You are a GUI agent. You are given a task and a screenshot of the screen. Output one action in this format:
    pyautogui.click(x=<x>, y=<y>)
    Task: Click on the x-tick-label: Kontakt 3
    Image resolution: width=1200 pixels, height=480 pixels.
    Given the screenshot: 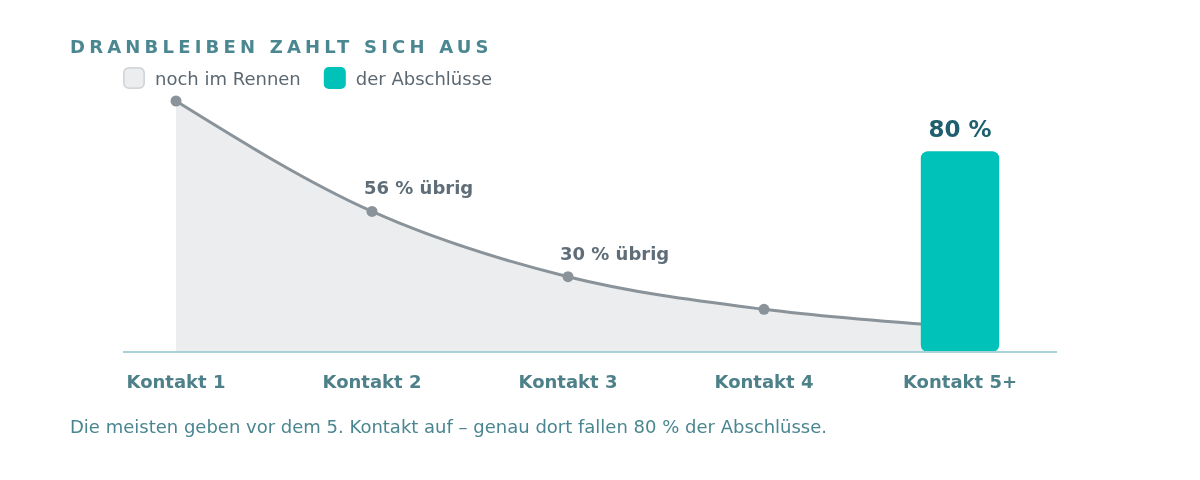 What is the action you would take?
    pyautogui.click(x=568, y=381)
    